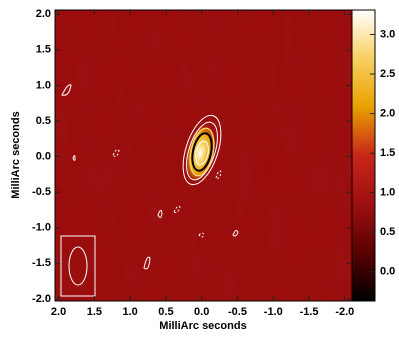 The width and height of the screenshot is (399, 337). I want to click on x-tick-label: -0.5, so click(237, 312).